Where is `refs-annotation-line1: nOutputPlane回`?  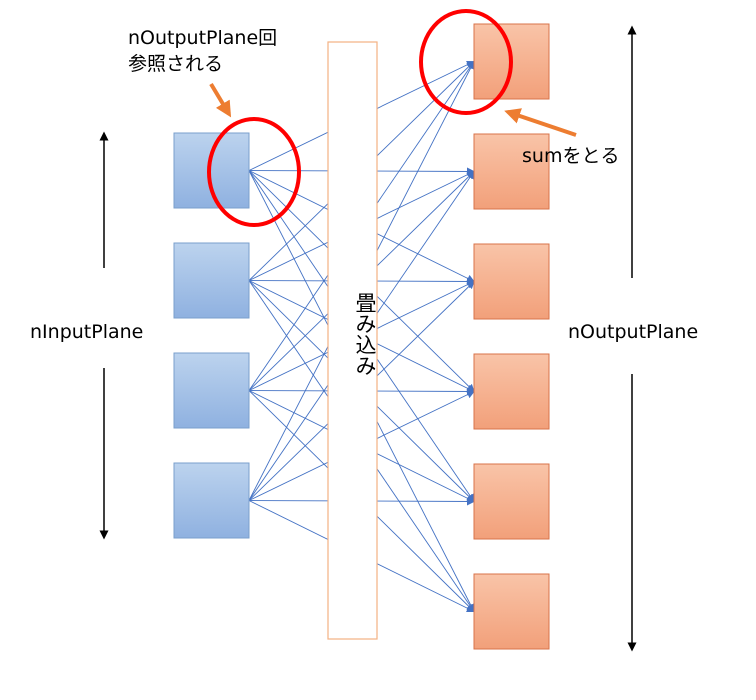 refs-annotation-line1: nOutputPlane回 is located at coordinates (203, 38).